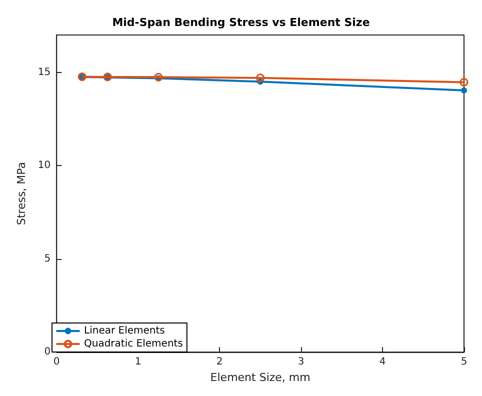  Describe the element at coordinates (47, 352) in the screenshot. I see `y-tick-label: 0` at that location.